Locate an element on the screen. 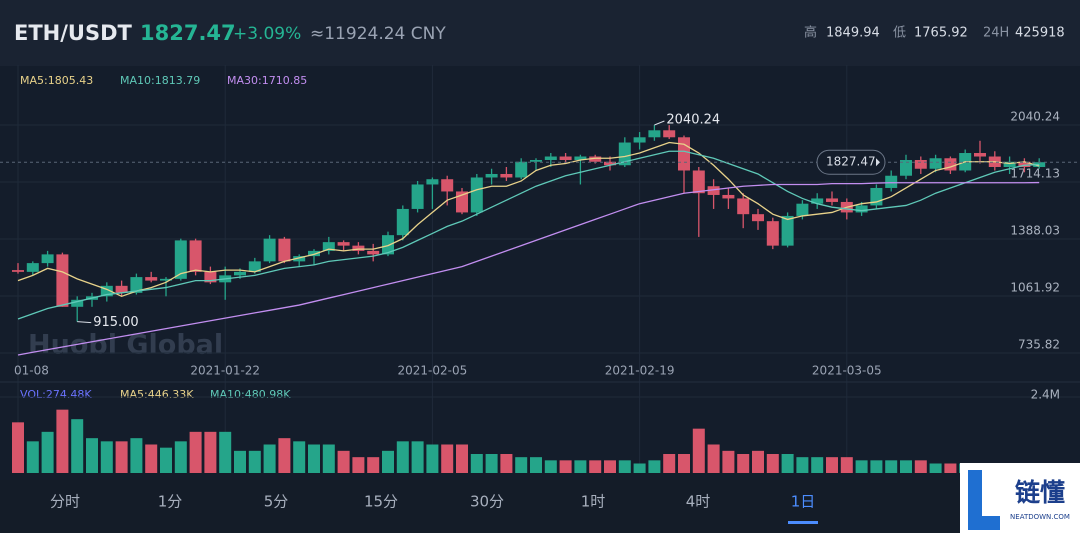  min-pointer is located at coordinates (84, 322).